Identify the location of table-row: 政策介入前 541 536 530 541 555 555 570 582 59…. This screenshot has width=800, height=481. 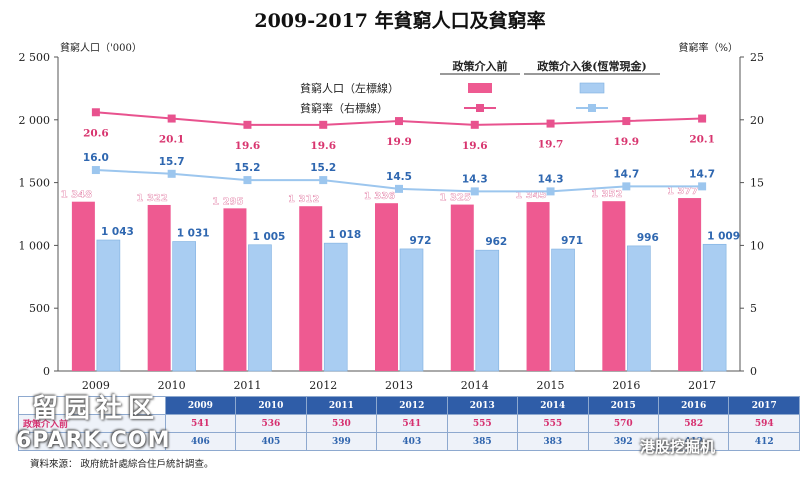
(409, 423).